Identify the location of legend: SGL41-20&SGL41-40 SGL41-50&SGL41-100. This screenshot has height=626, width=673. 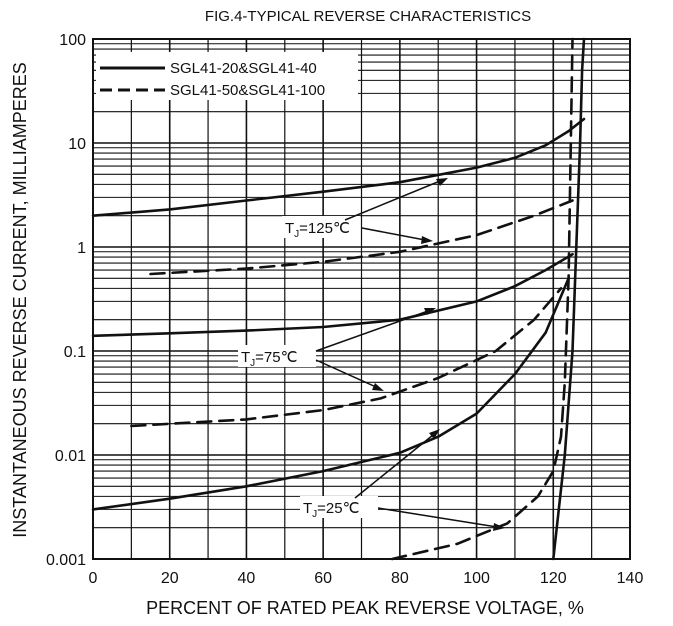
(227, 76).